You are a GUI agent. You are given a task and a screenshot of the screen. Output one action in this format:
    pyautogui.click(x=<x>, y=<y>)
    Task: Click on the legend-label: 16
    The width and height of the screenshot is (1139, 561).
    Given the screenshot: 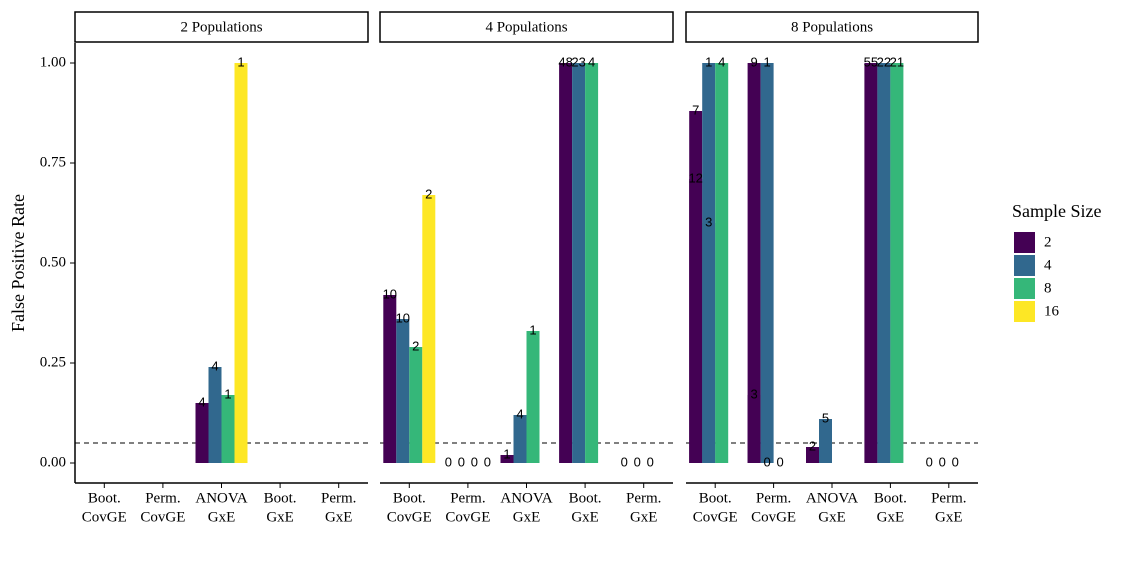 What is the action you would take?
    pyautogui.click(x=1052, y=311)
    